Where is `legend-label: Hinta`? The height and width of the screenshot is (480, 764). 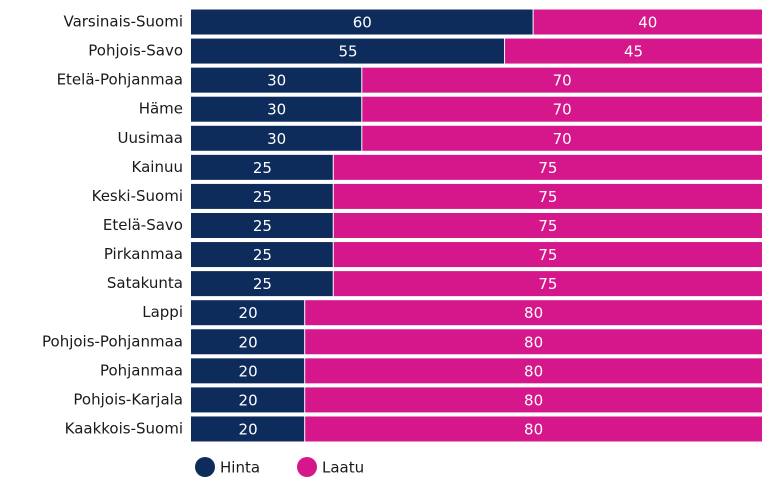
legend-label: Hinta is located at coordinates (240, 468).